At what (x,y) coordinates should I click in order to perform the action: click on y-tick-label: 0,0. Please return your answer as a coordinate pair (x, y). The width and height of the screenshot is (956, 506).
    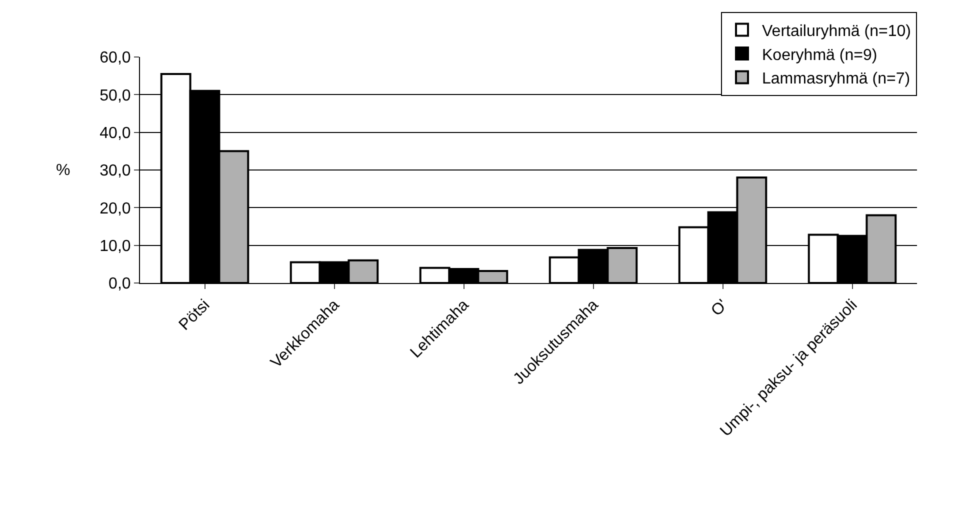
    Looking at the image, I should click on (119, 284).